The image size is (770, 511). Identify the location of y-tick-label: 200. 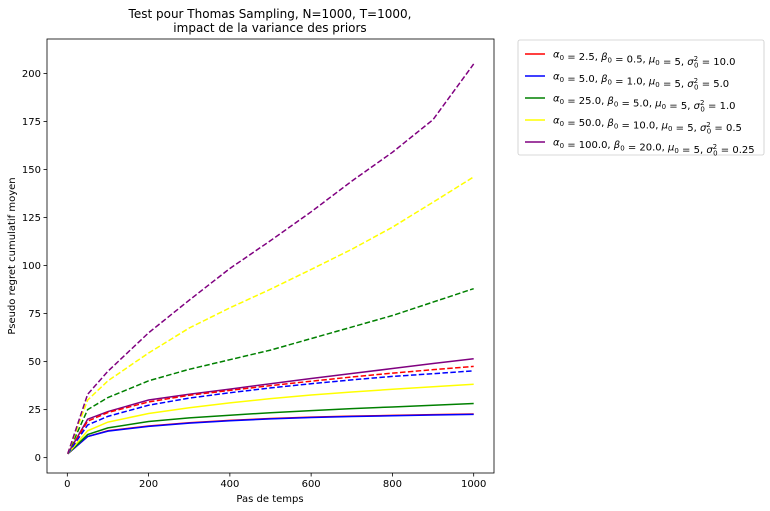
(31, 74).